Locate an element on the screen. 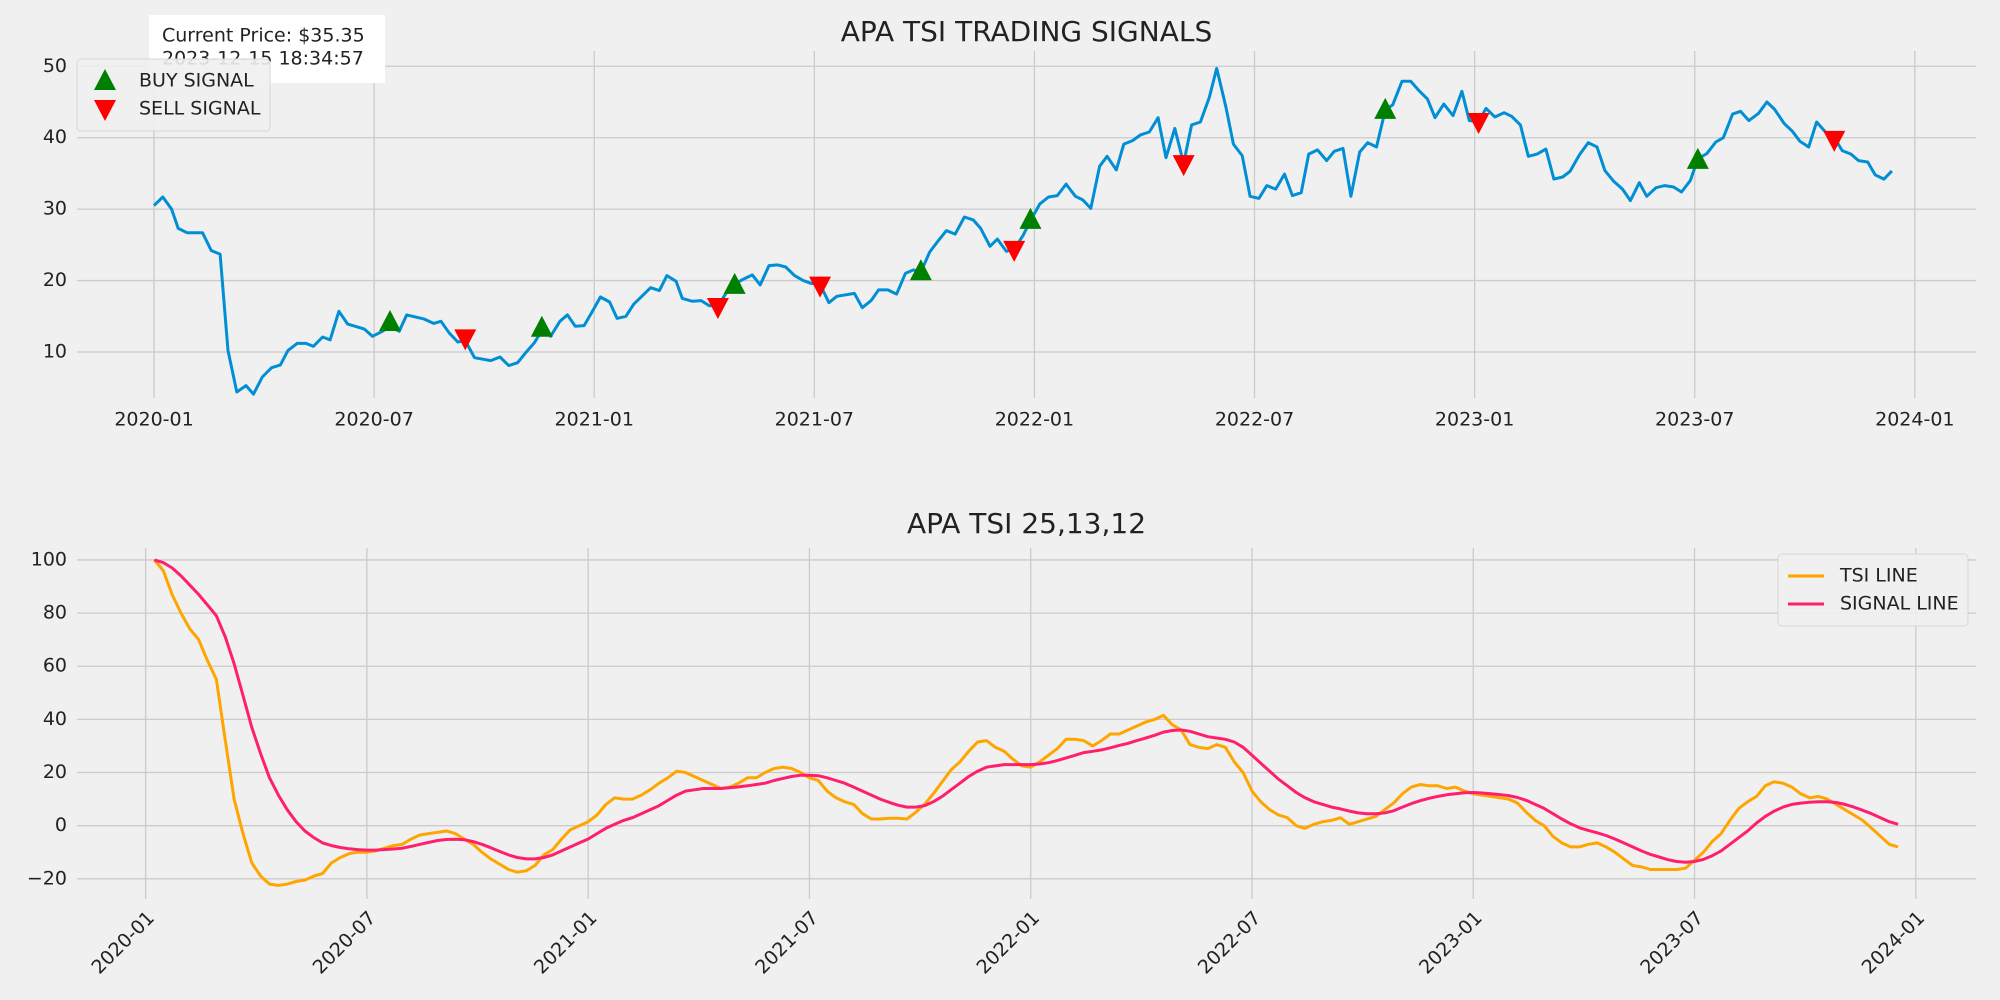 The height and width of the screenshot is (1000, 2000). legend-label: BUY SIGNAL is located at coordinates (196, 81).